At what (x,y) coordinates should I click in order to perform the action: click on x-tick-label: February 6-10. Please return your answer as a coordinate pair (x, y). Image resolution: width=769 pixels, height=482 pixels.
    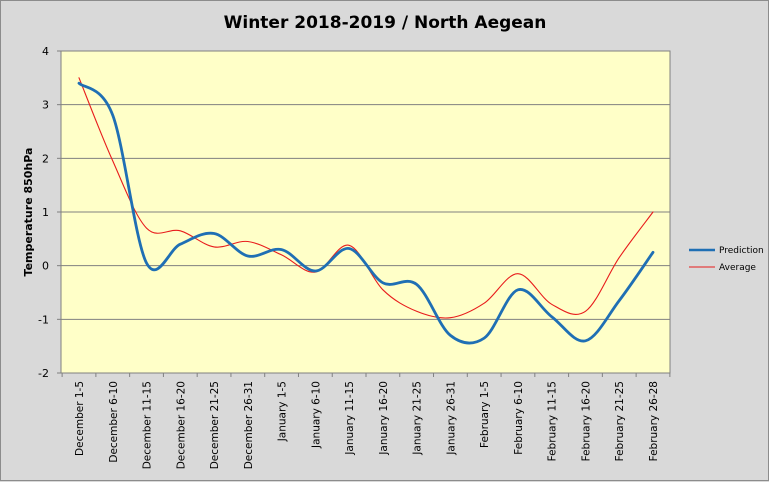
    Looking at the image, I should click on (519, 418).